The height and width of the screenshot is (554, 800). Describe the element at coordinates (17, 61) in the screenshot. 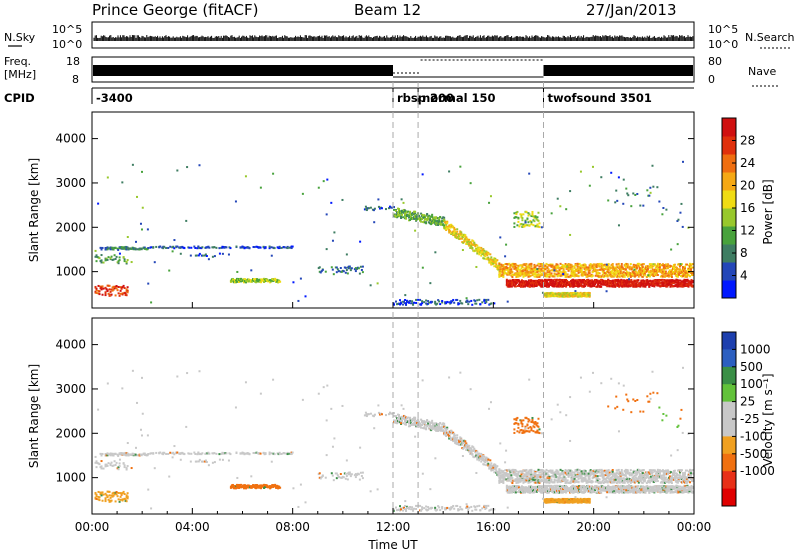

I see `freq-label: Freq.` at that location.